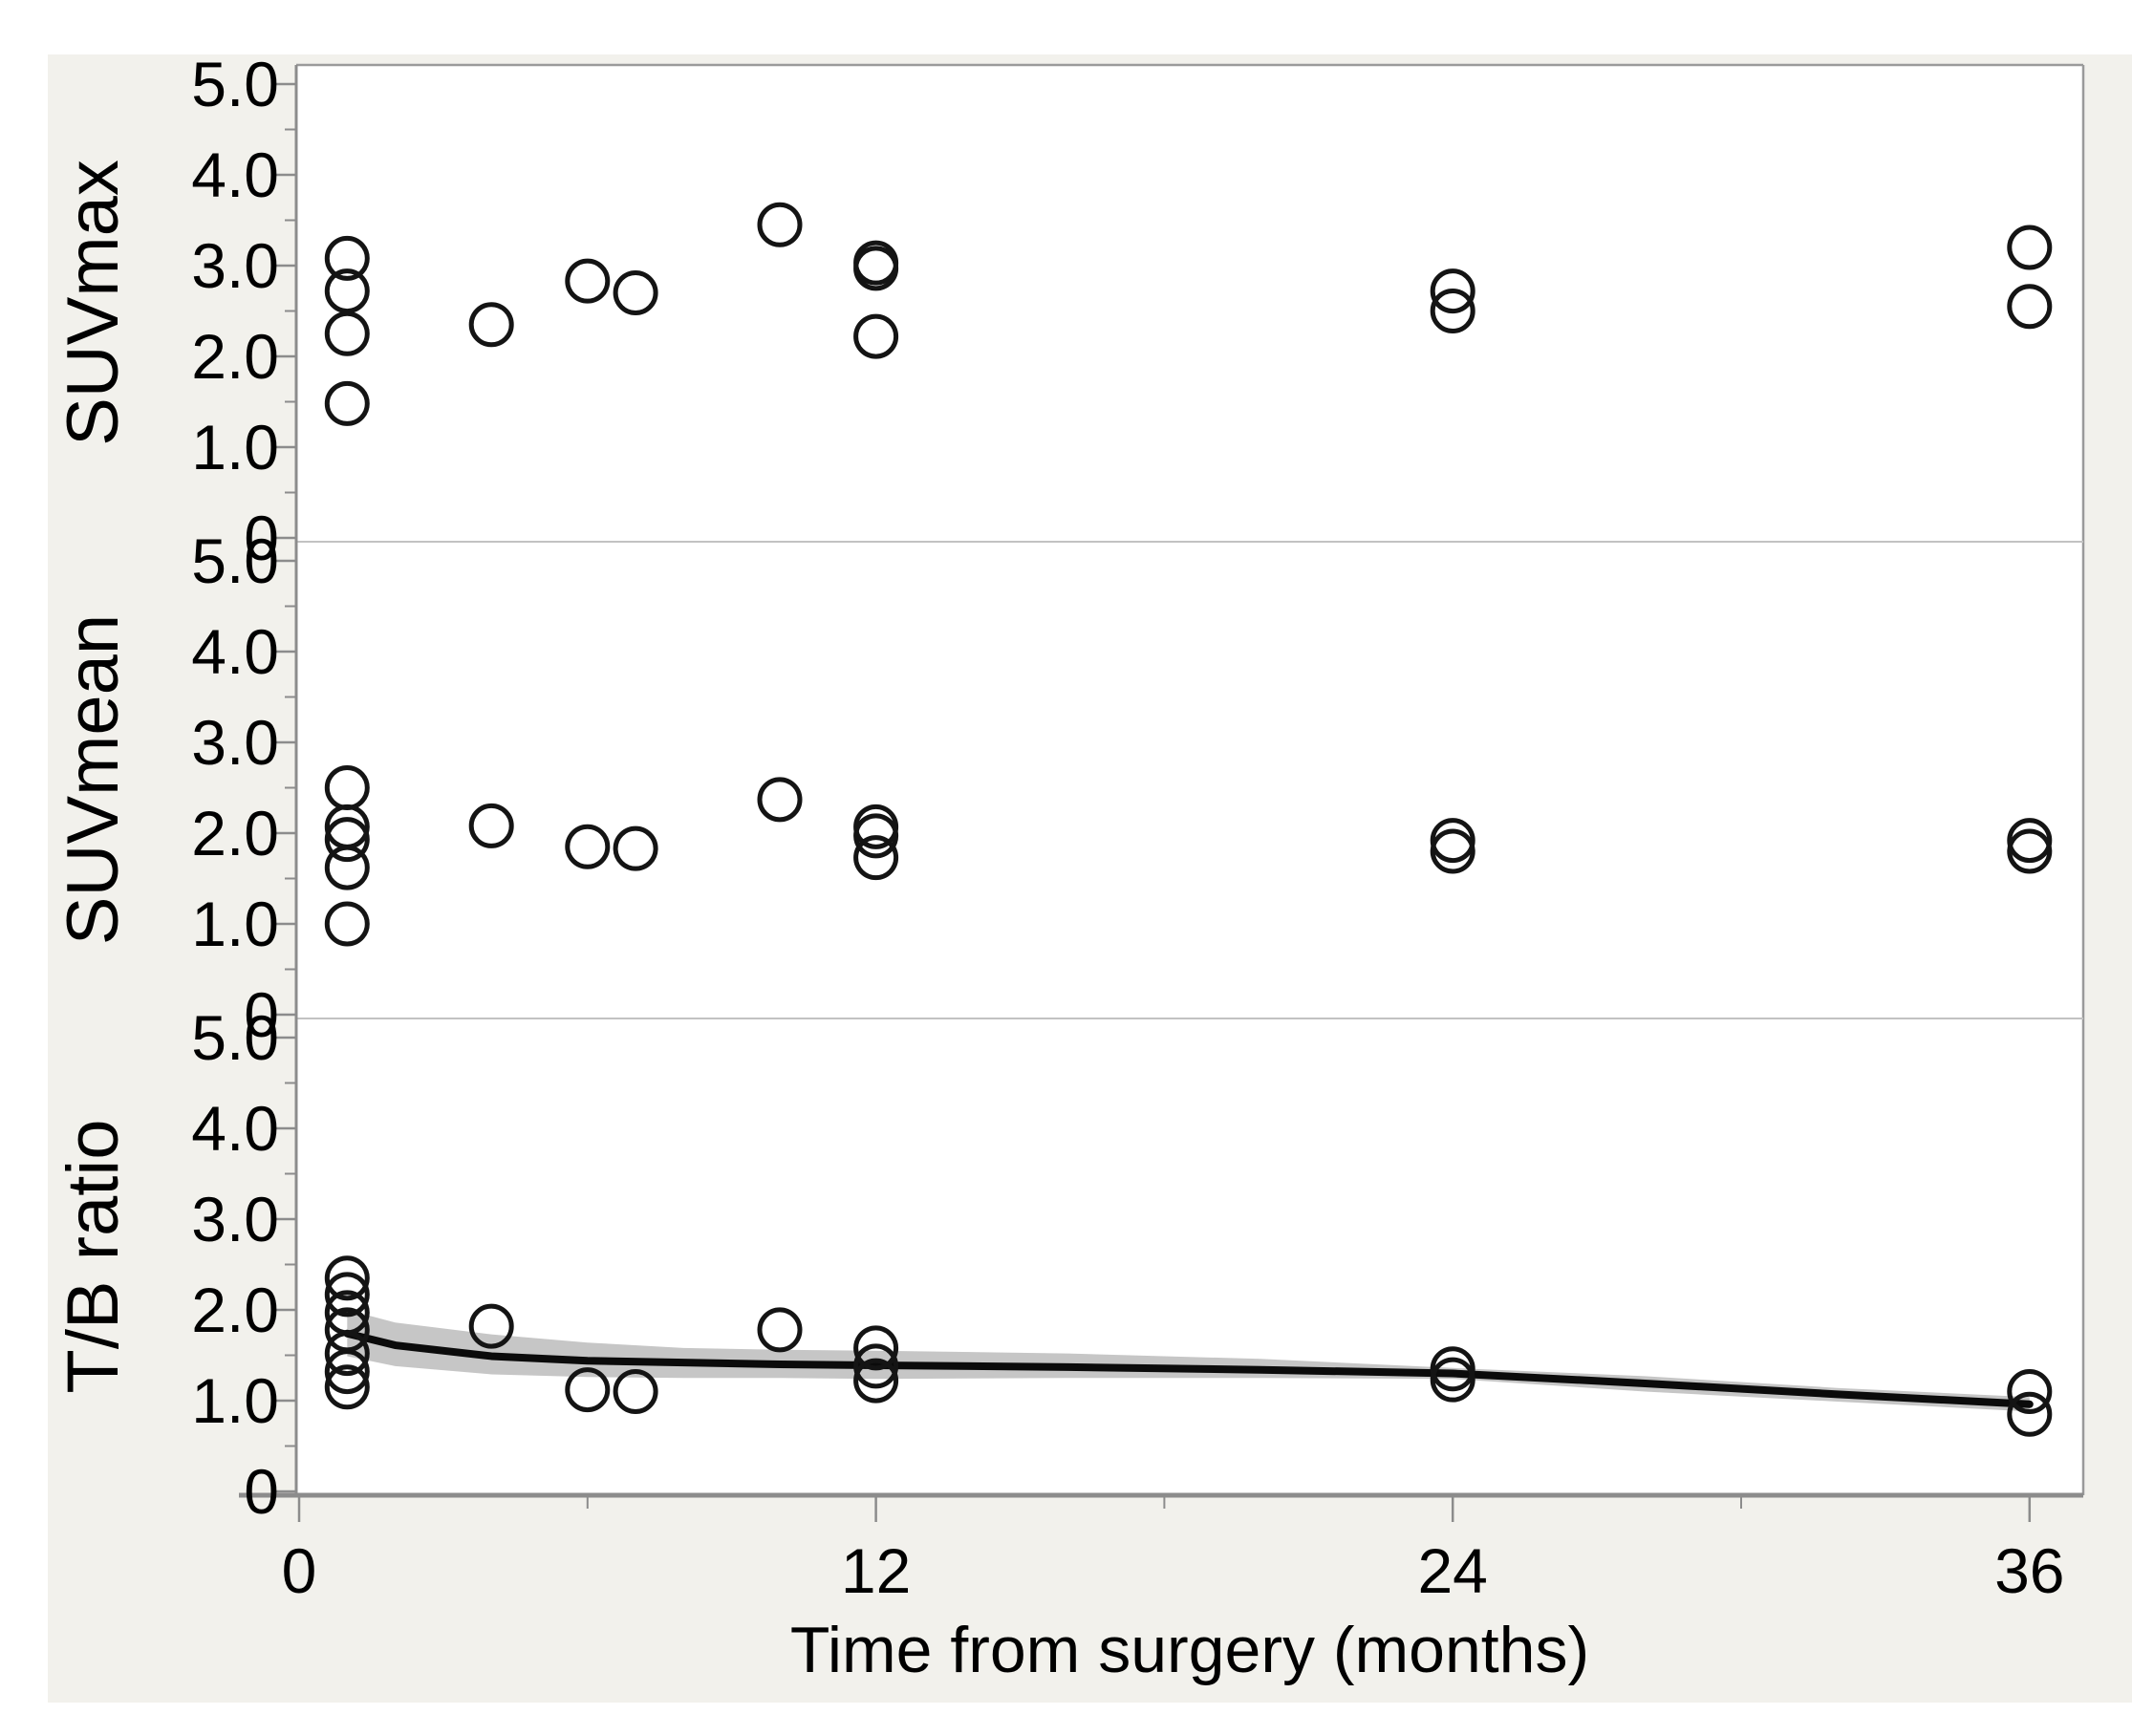 The image size is (2132, 1736). I want to click on x-tick-label: 12, so click(876, 1570).